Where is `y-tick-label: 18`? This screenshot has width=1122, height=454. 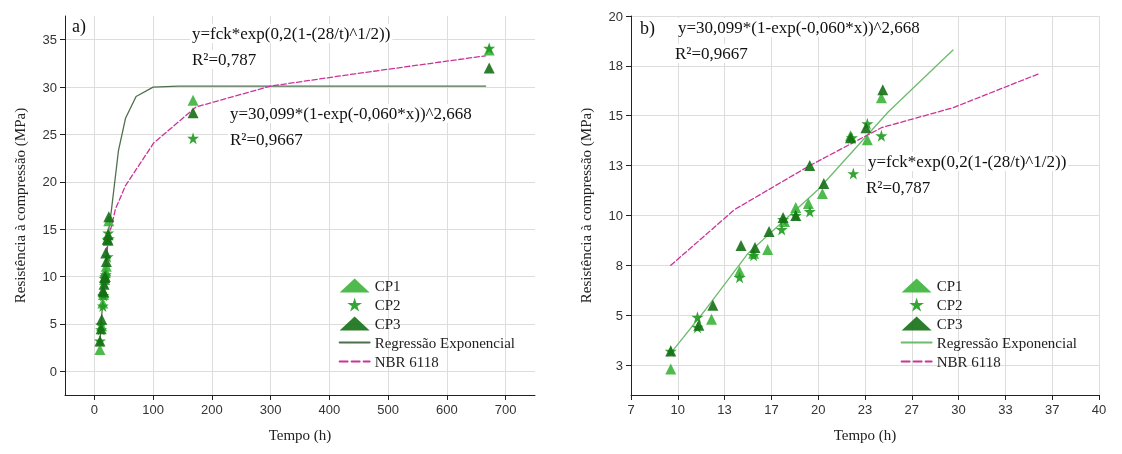 y-tick-label: 18 is located at coordinates (615, 66).